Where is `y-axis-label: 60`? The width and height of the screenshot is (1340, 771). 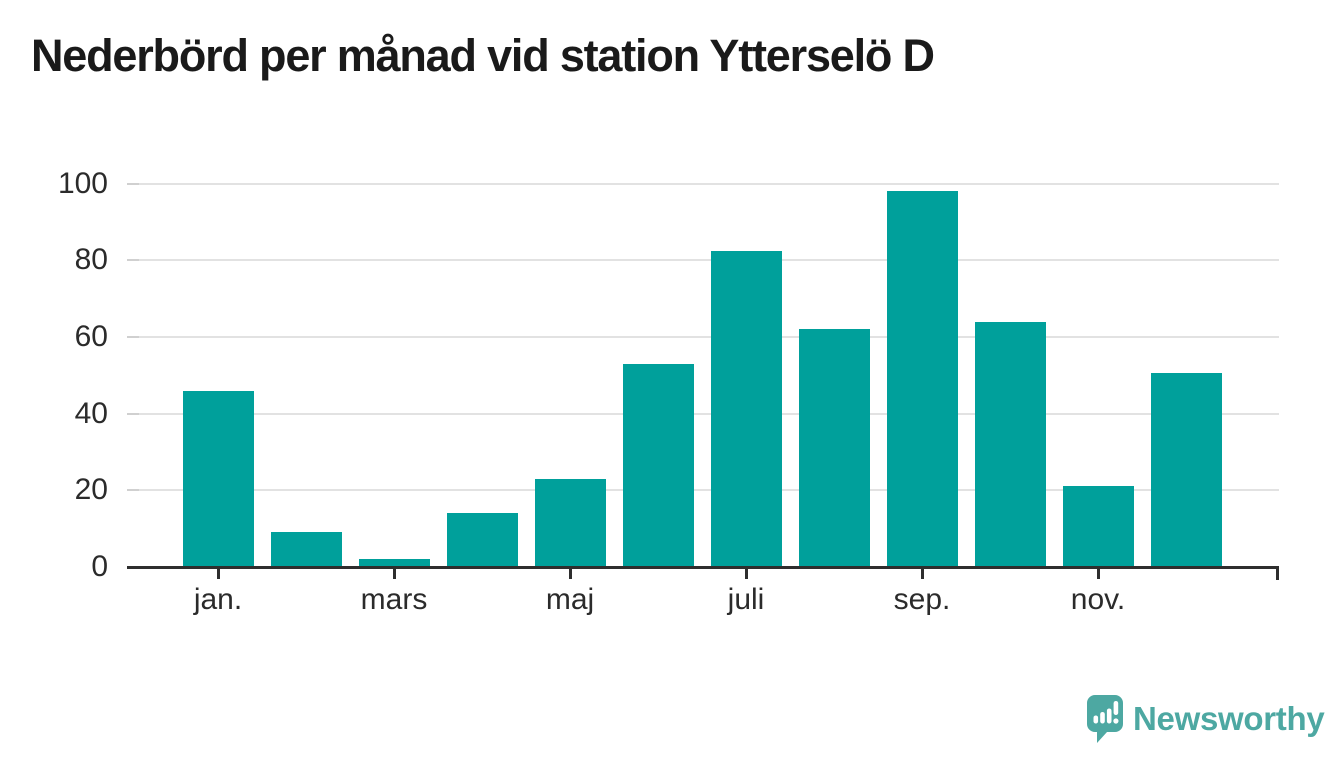
y-axis-label: 60 is located at coordinates (91, 336).